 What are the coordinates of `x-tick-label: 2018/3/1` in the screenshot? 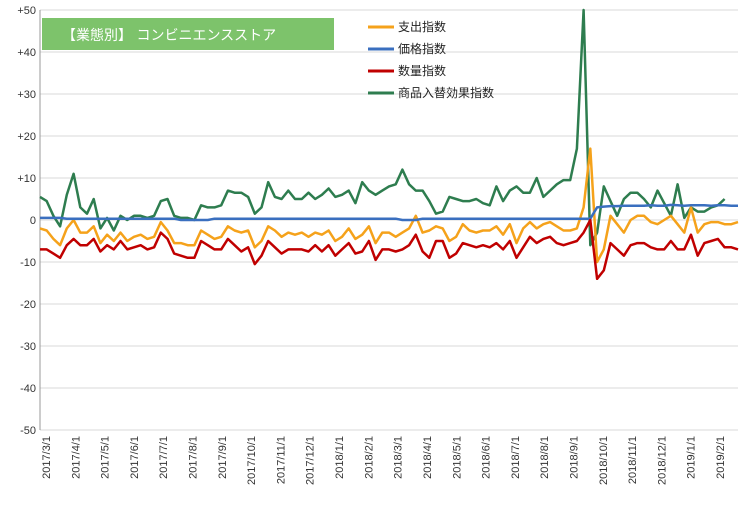 It's located at (399, 457).